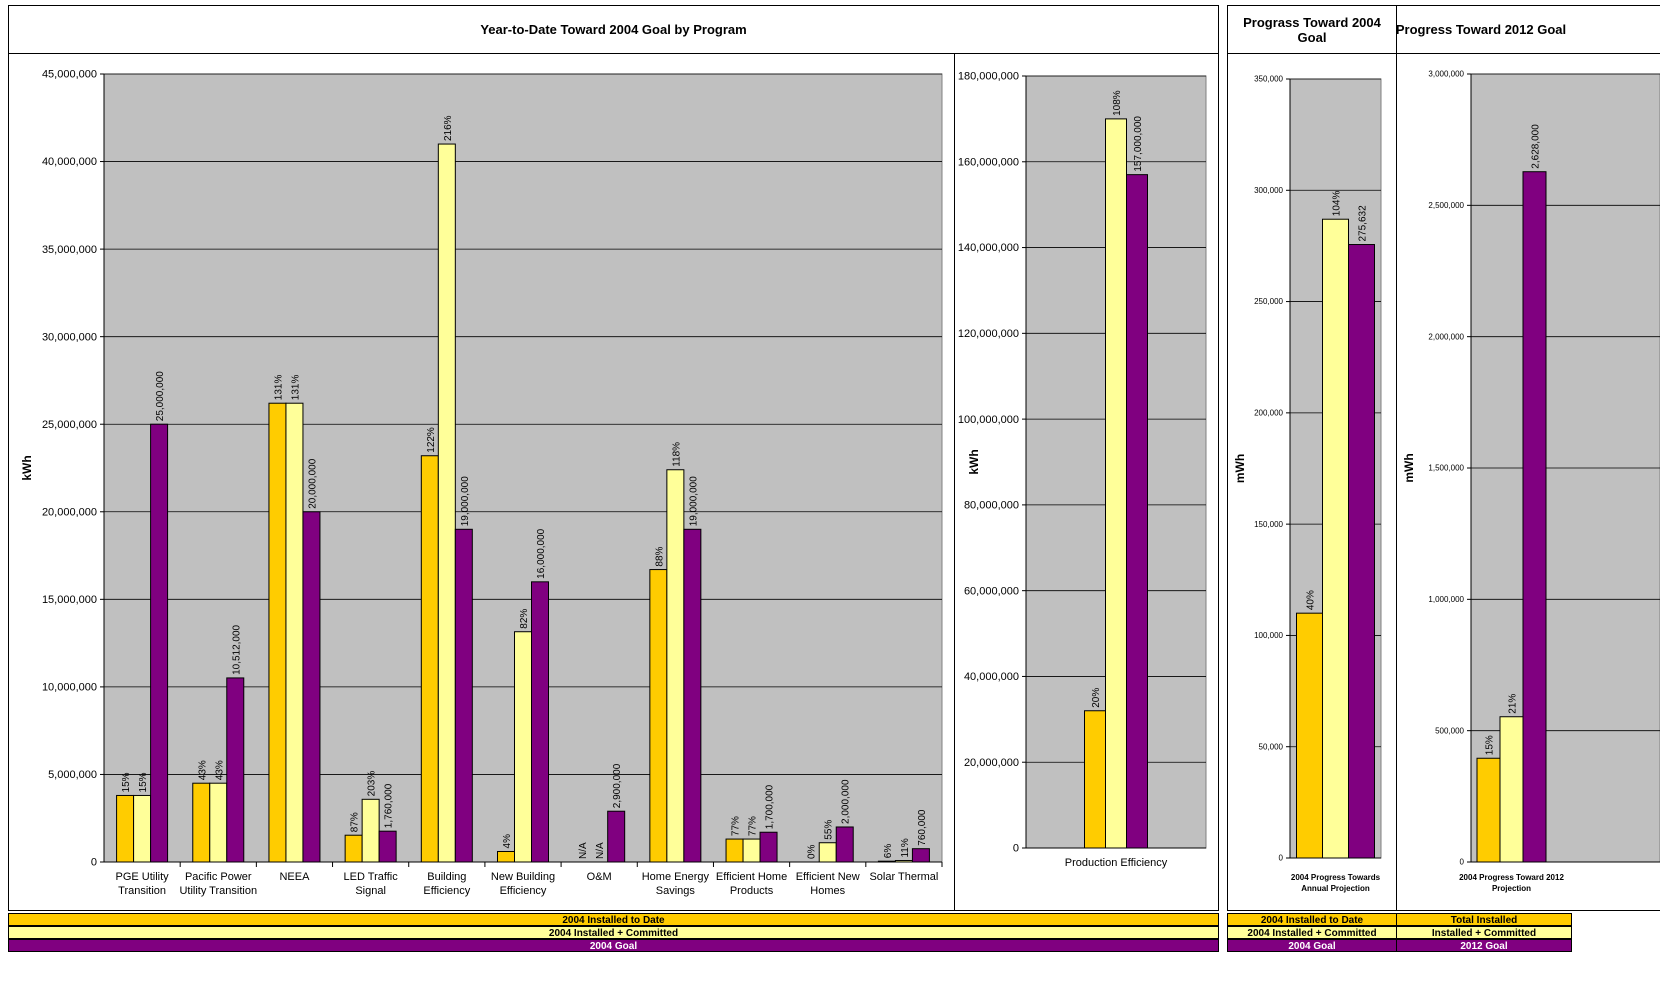  Describe the element at coordinates (371, 877) in the screenshot. I see `category-label: LED Traffic` at that location.